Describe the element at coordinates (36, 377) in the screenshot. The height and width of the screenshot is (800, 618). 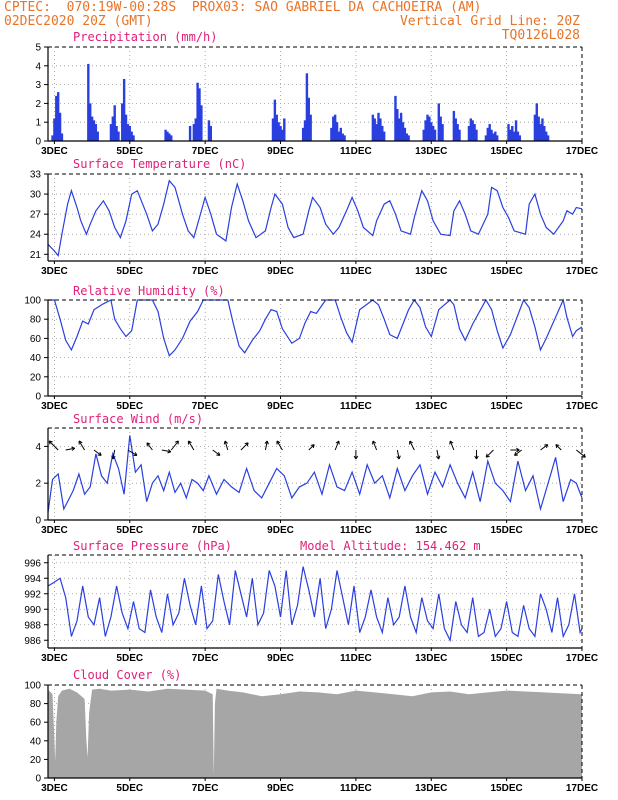
I see `y-tick-label: 20` at that location.